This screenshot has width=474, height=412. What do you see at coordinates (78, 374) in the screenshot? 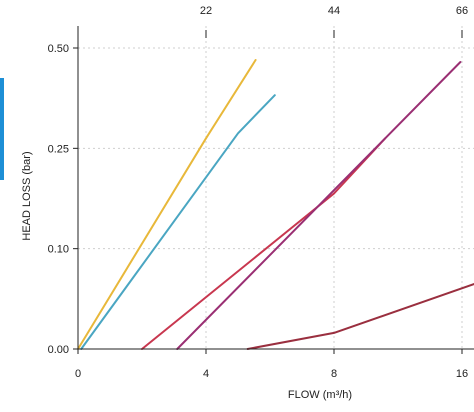
I see `x-tick-label: 0` at bounding box center [78, 374].